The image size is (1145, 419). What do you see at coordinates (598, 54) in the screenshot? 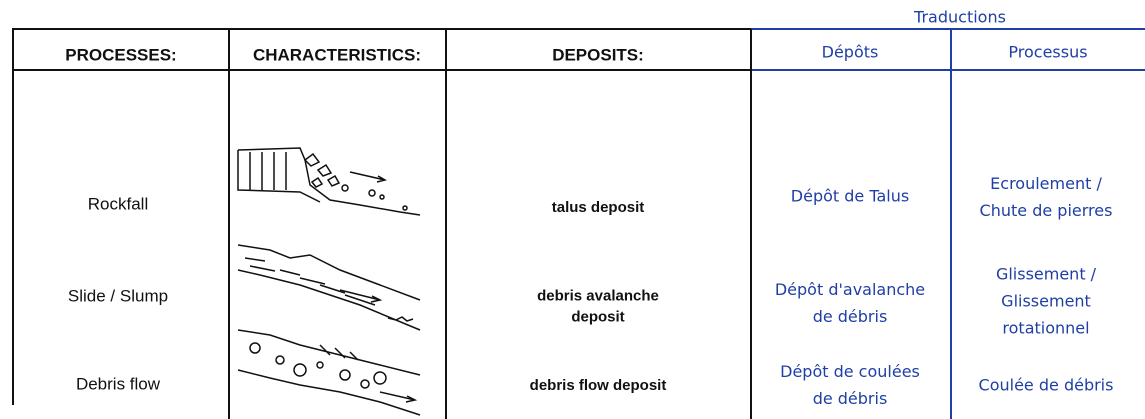
I see `column-header: DEPOSITS:` at bounding box center [598, 54].